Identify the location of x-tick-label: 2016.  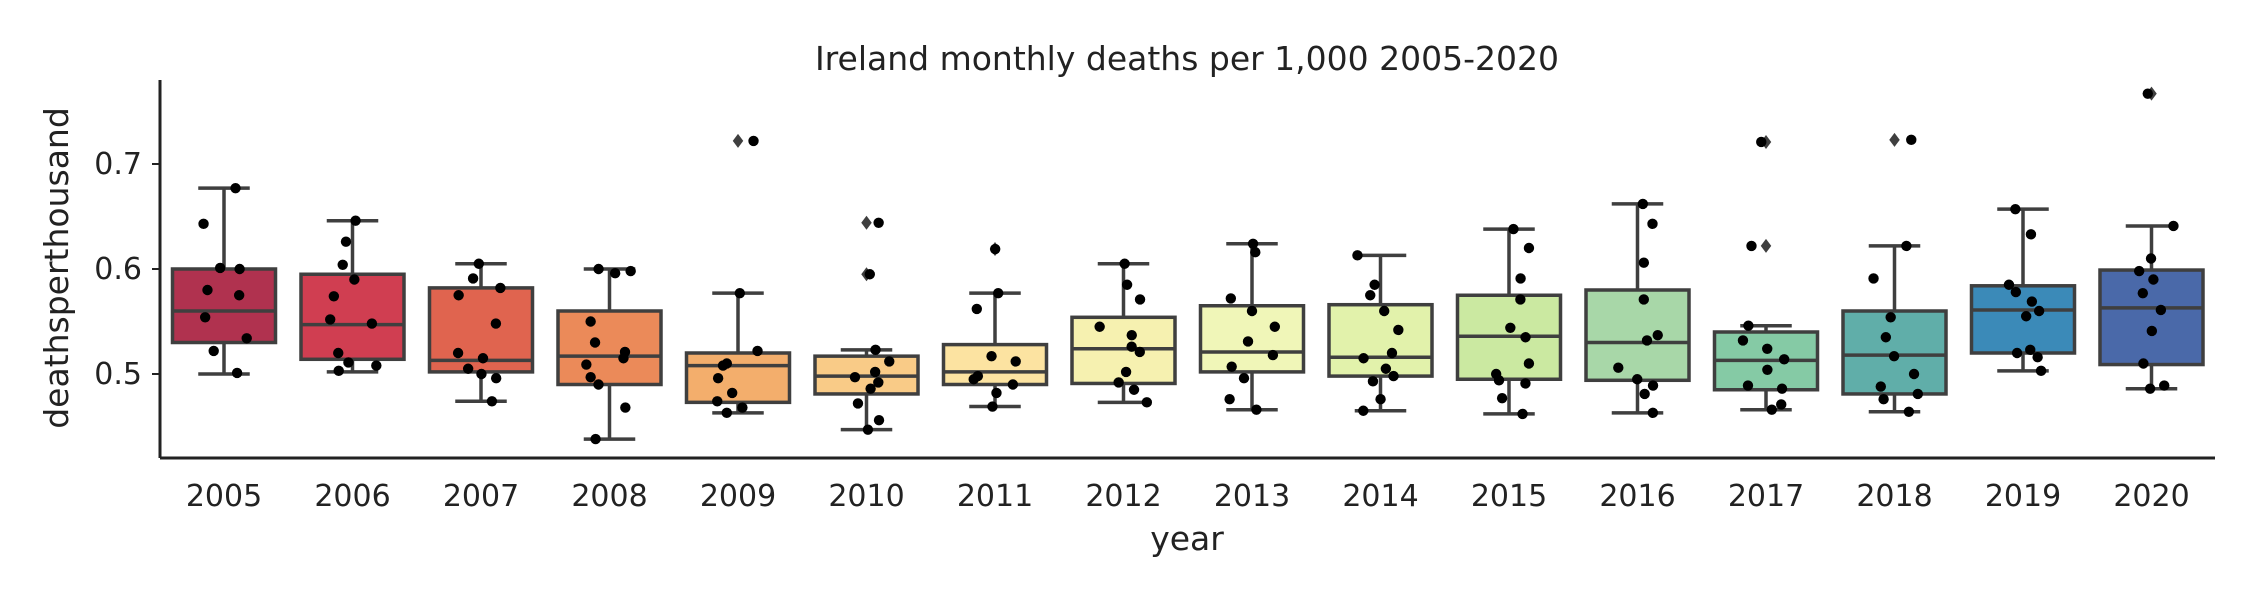
(1637, 496).